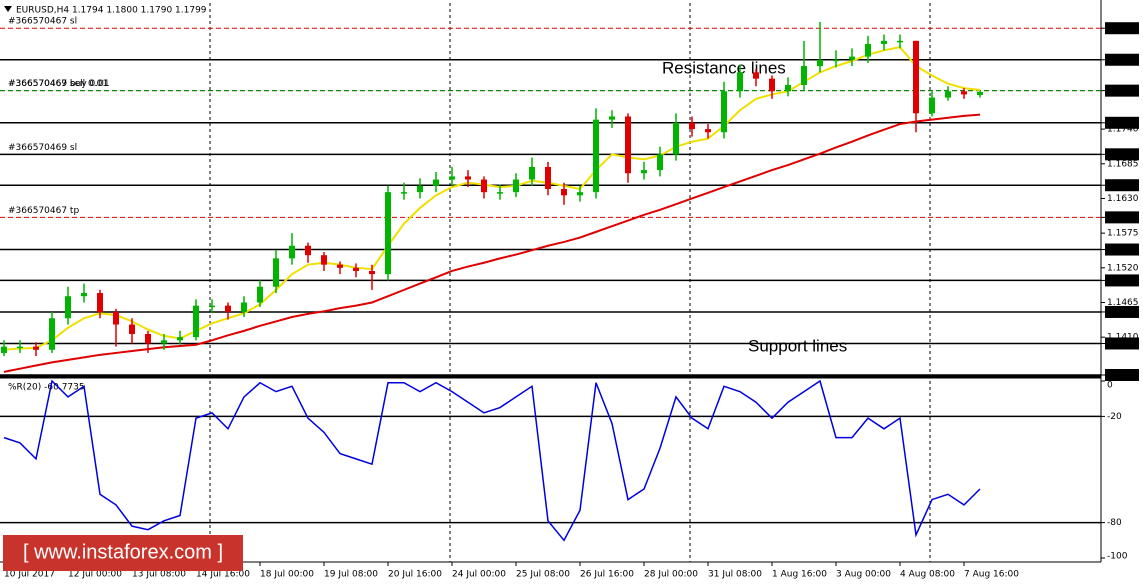 This screenshot has height=585, width=1143. I want to click on y-tick-label: 1.1750, so click(1123, 123).